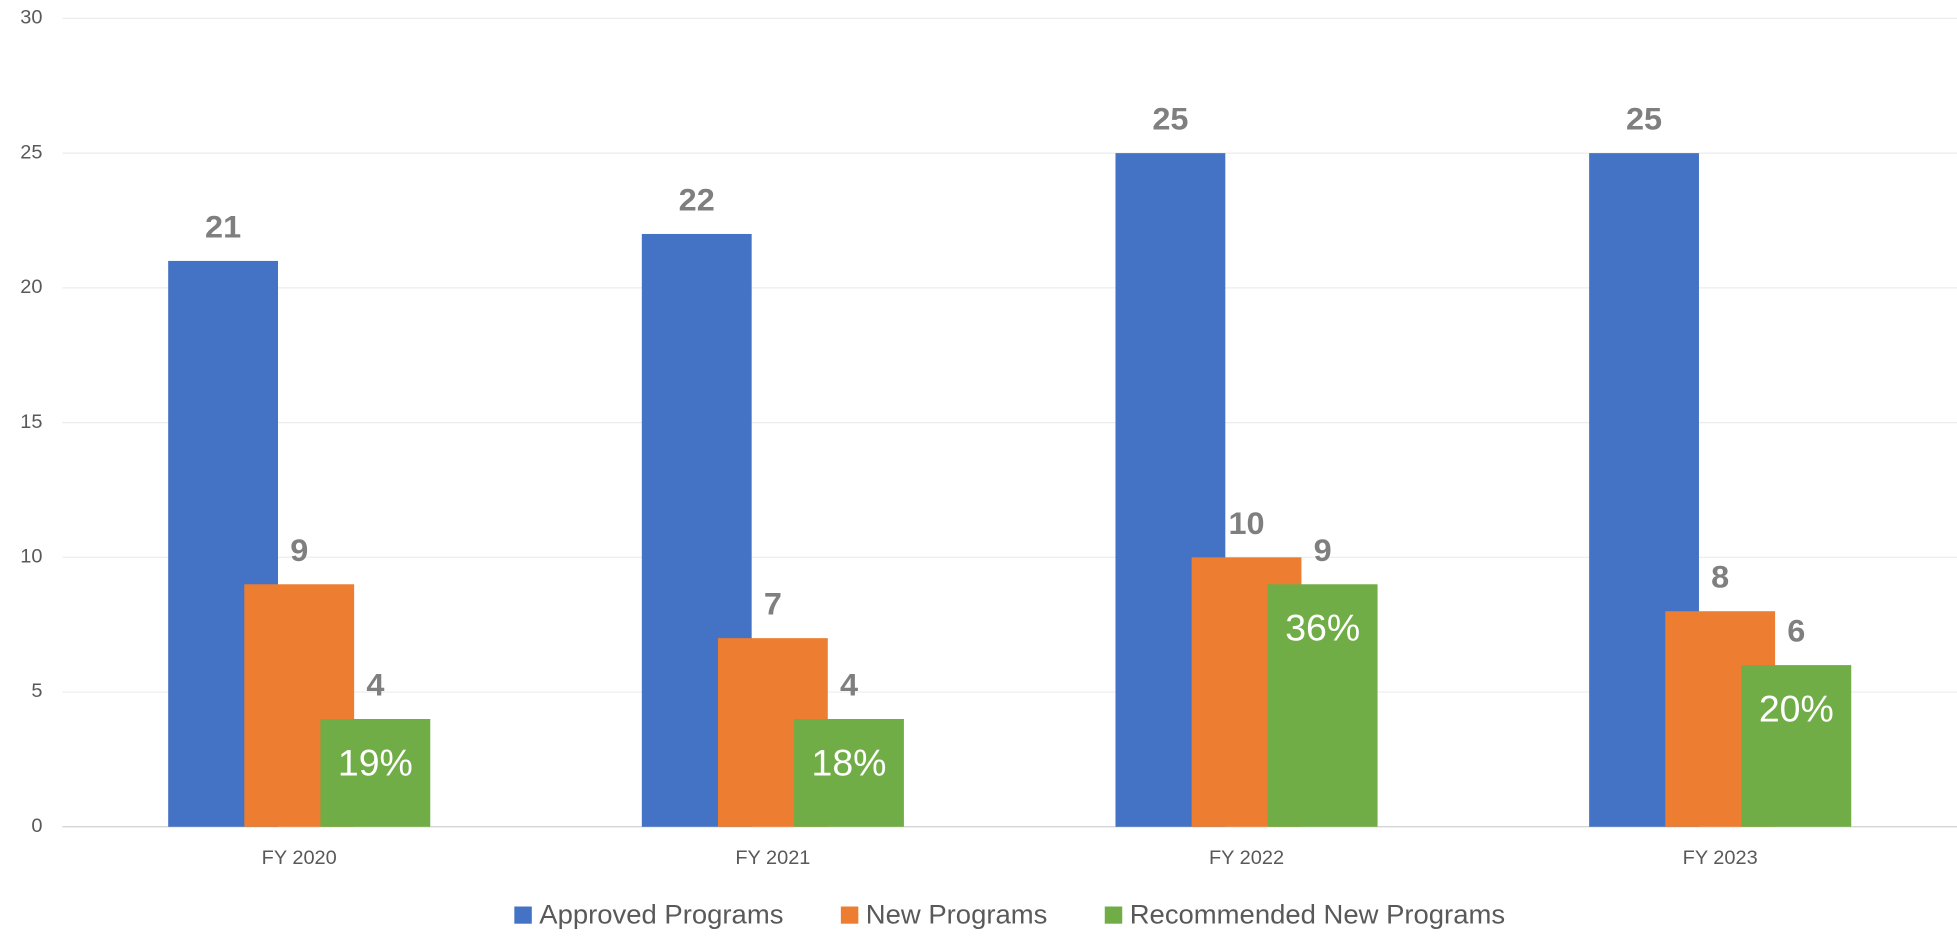 The height and width of the screenshot is (947, 1957). What do you see at coordinates (223, 227) in the screenshot?
I see `data-label: 21` at bounding box center [223, 227].